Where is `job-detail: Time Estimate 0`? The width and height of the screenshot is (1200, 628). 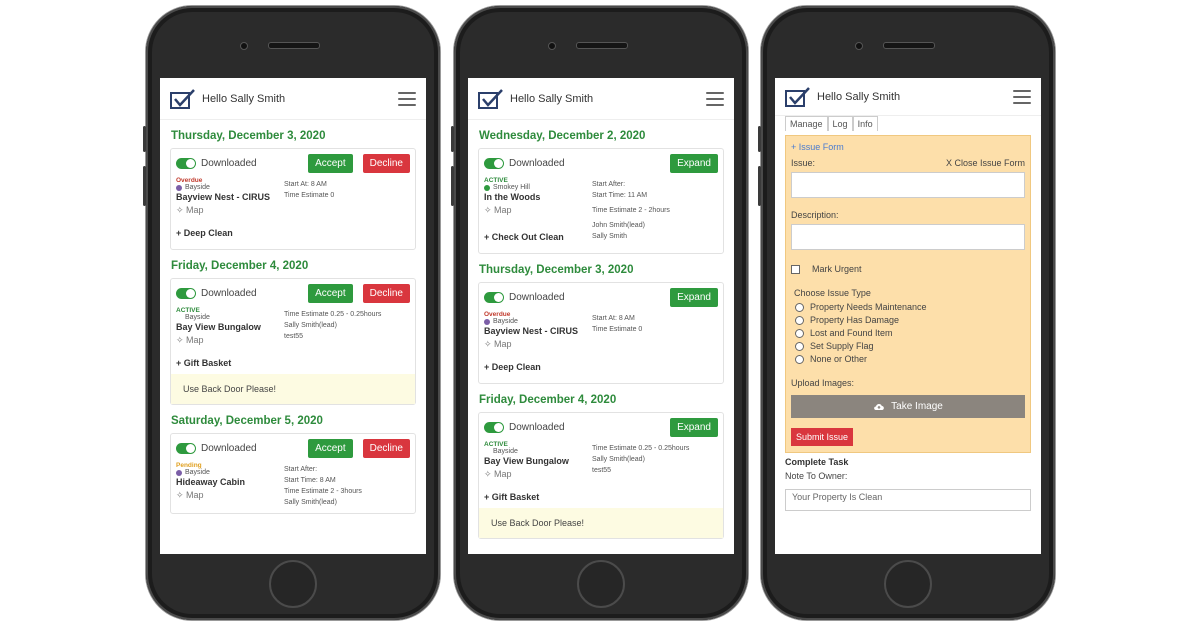
job-detail: Time Estimate 0 is located at coordinates (309, 195).